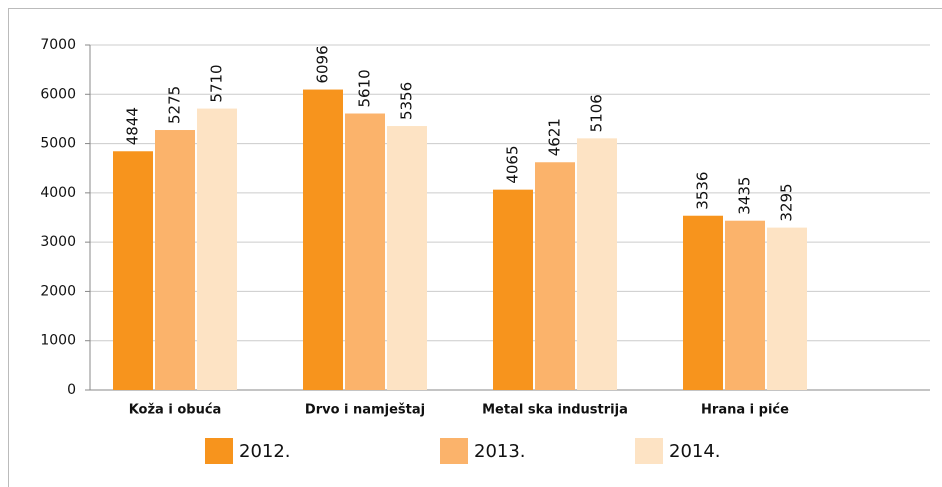 The image size is (942, 487). I want to click on value-label: 3536, so click(703, 191).